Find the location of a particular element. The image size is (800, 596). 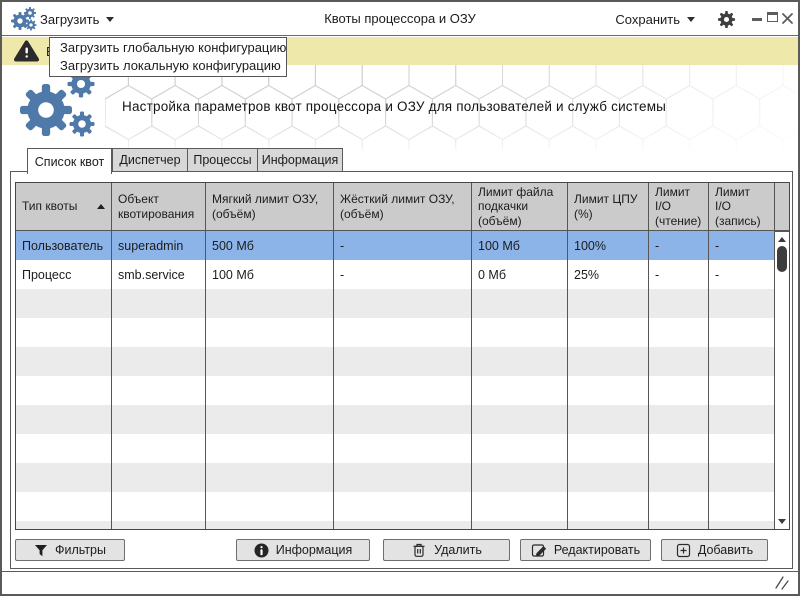

load-menu-button: Загрузить is located at coordinates (77, 19).